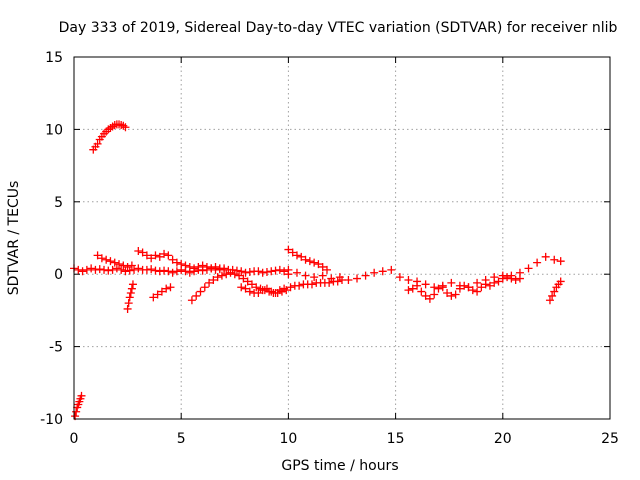 This screenshot has height=480, width=640. Describe the element at coordinates (288, 439) in the screenshot. I see `x-tick-label: 10` at that location.